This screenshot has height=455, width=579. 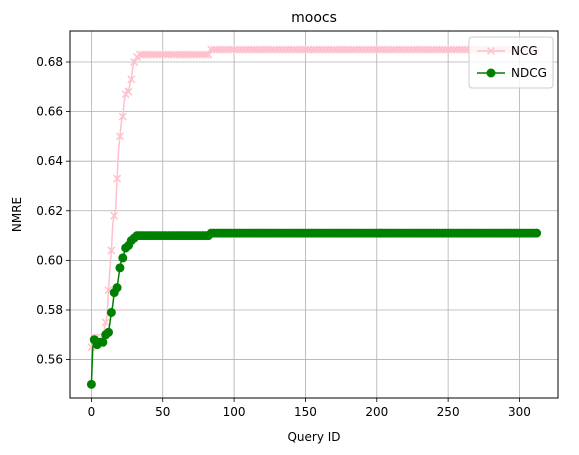 What do you see at coordinates (234, 412) in the screenshot?
I see `x-tick-label: 100` at bounding box center [234, 412].